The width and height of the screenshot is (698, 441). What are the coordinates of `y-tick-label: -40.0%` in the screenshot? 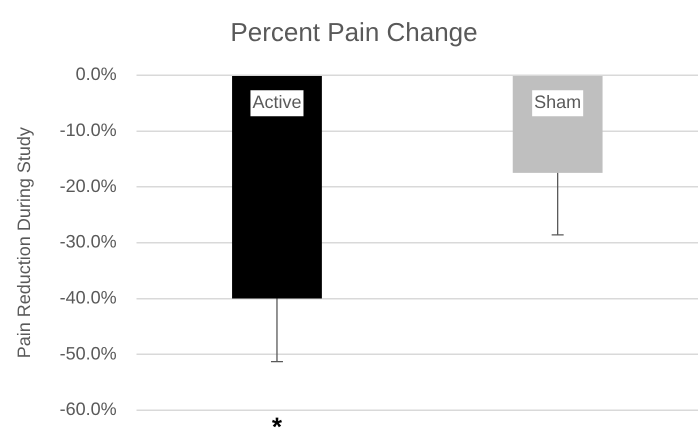 It's located at (88, 298).